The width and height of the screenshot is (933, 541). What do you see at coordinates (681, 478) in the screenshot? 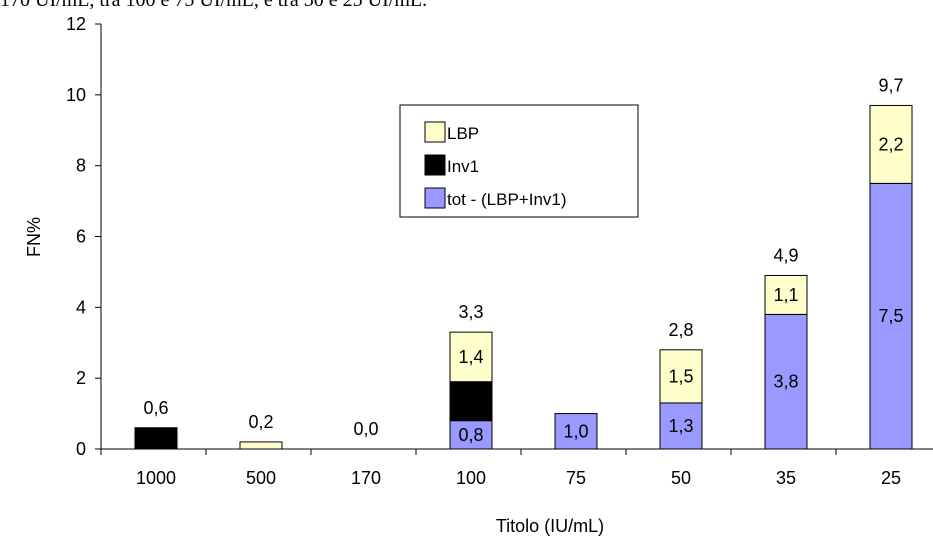
I see `x-tick-label: 50` at bounding box center [681, 478].